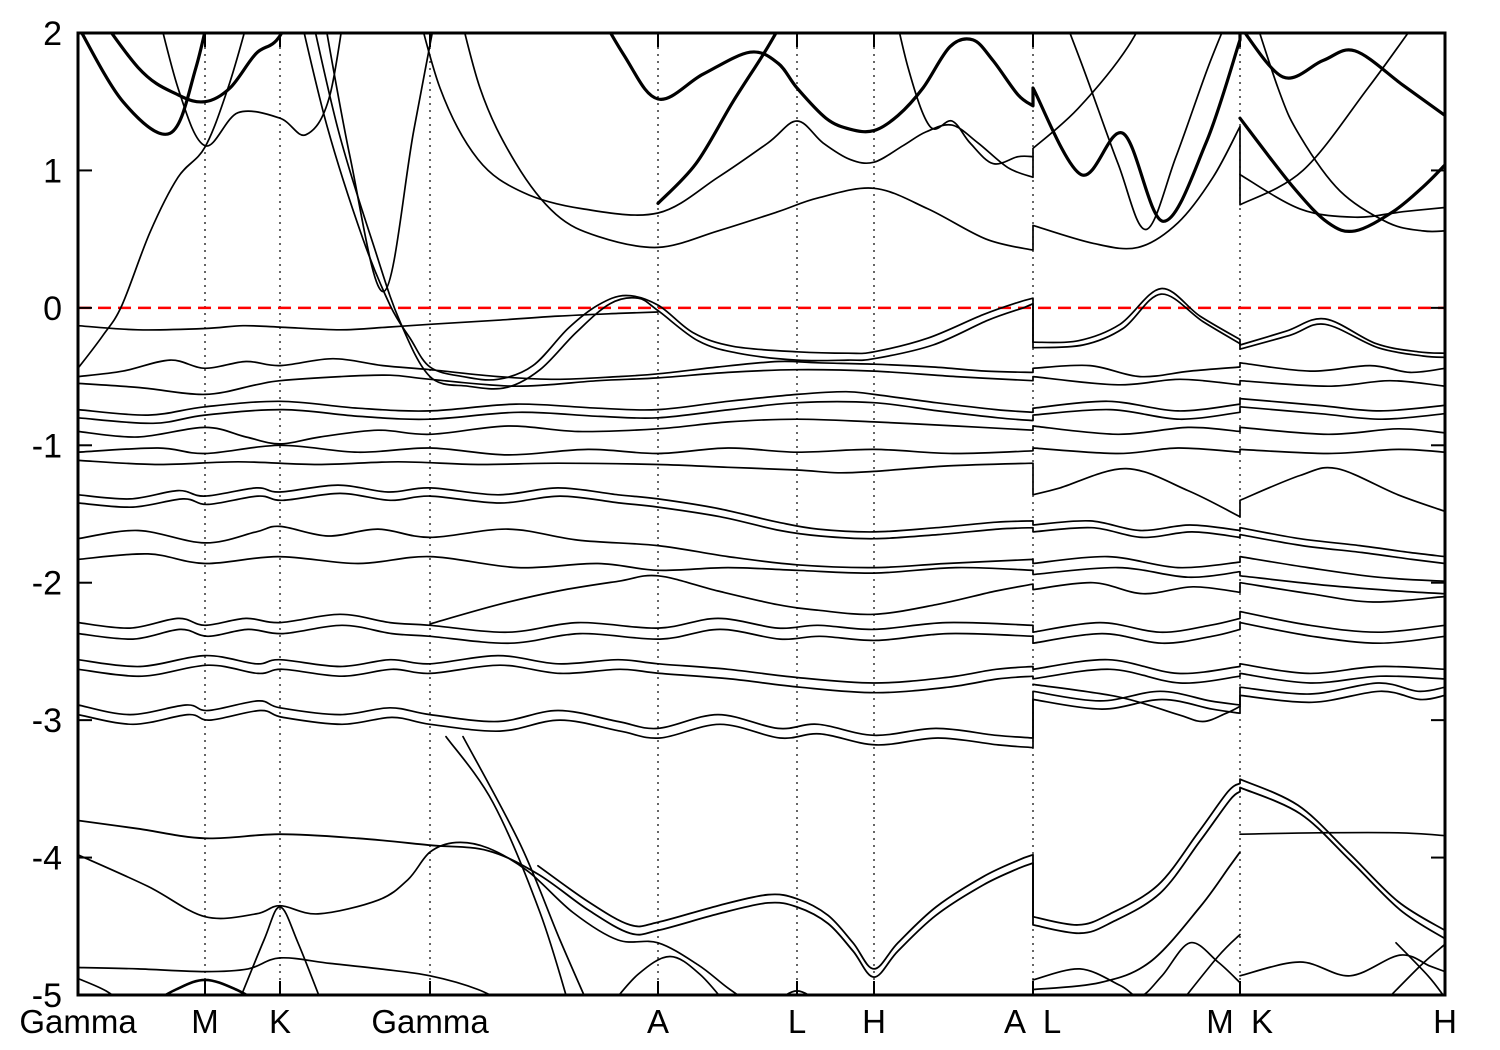 The width and height of the screenshot is (1500, 1050). I want to click on y-tick-label: -3, so click(47, 721).